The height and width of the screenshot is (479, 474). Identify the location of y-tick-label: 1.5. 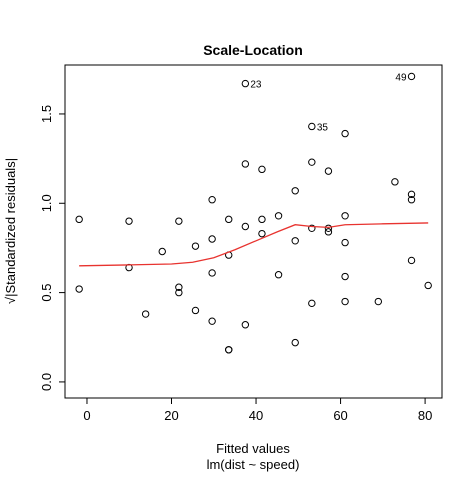
(46, 114).